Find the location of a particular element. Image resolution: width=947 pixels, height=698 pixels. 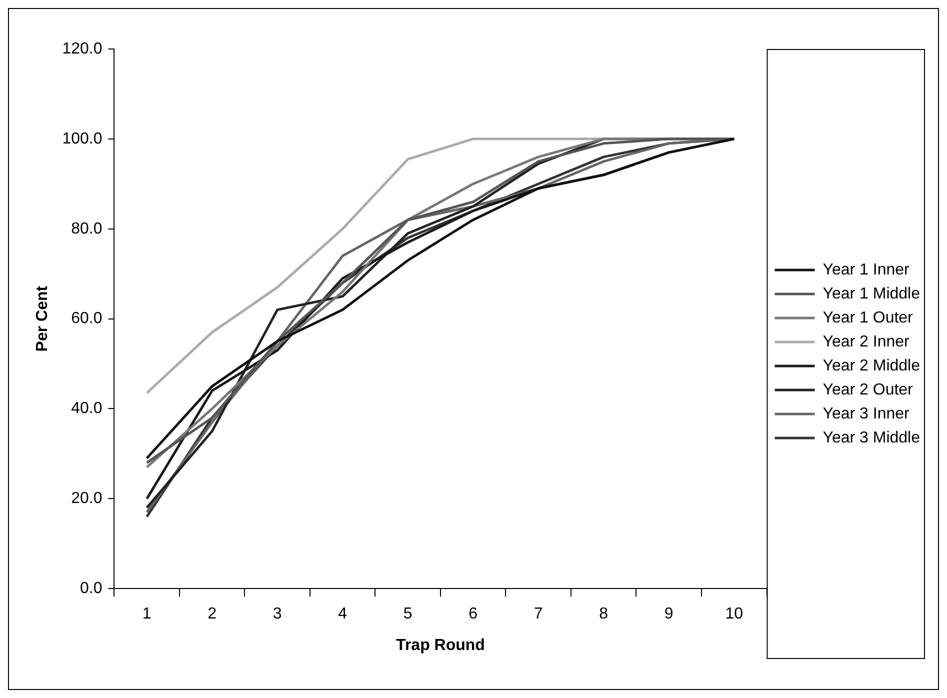

x-tick-label: 6 is located at coordinates (473, 614).